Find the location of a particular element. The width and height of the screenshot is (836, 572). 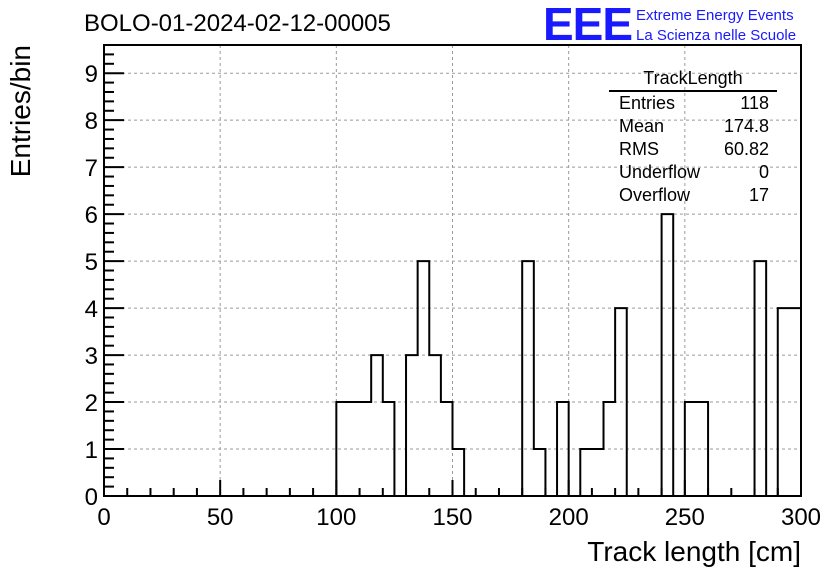

stats-label: Underflow is located at coordinates (660, 172).